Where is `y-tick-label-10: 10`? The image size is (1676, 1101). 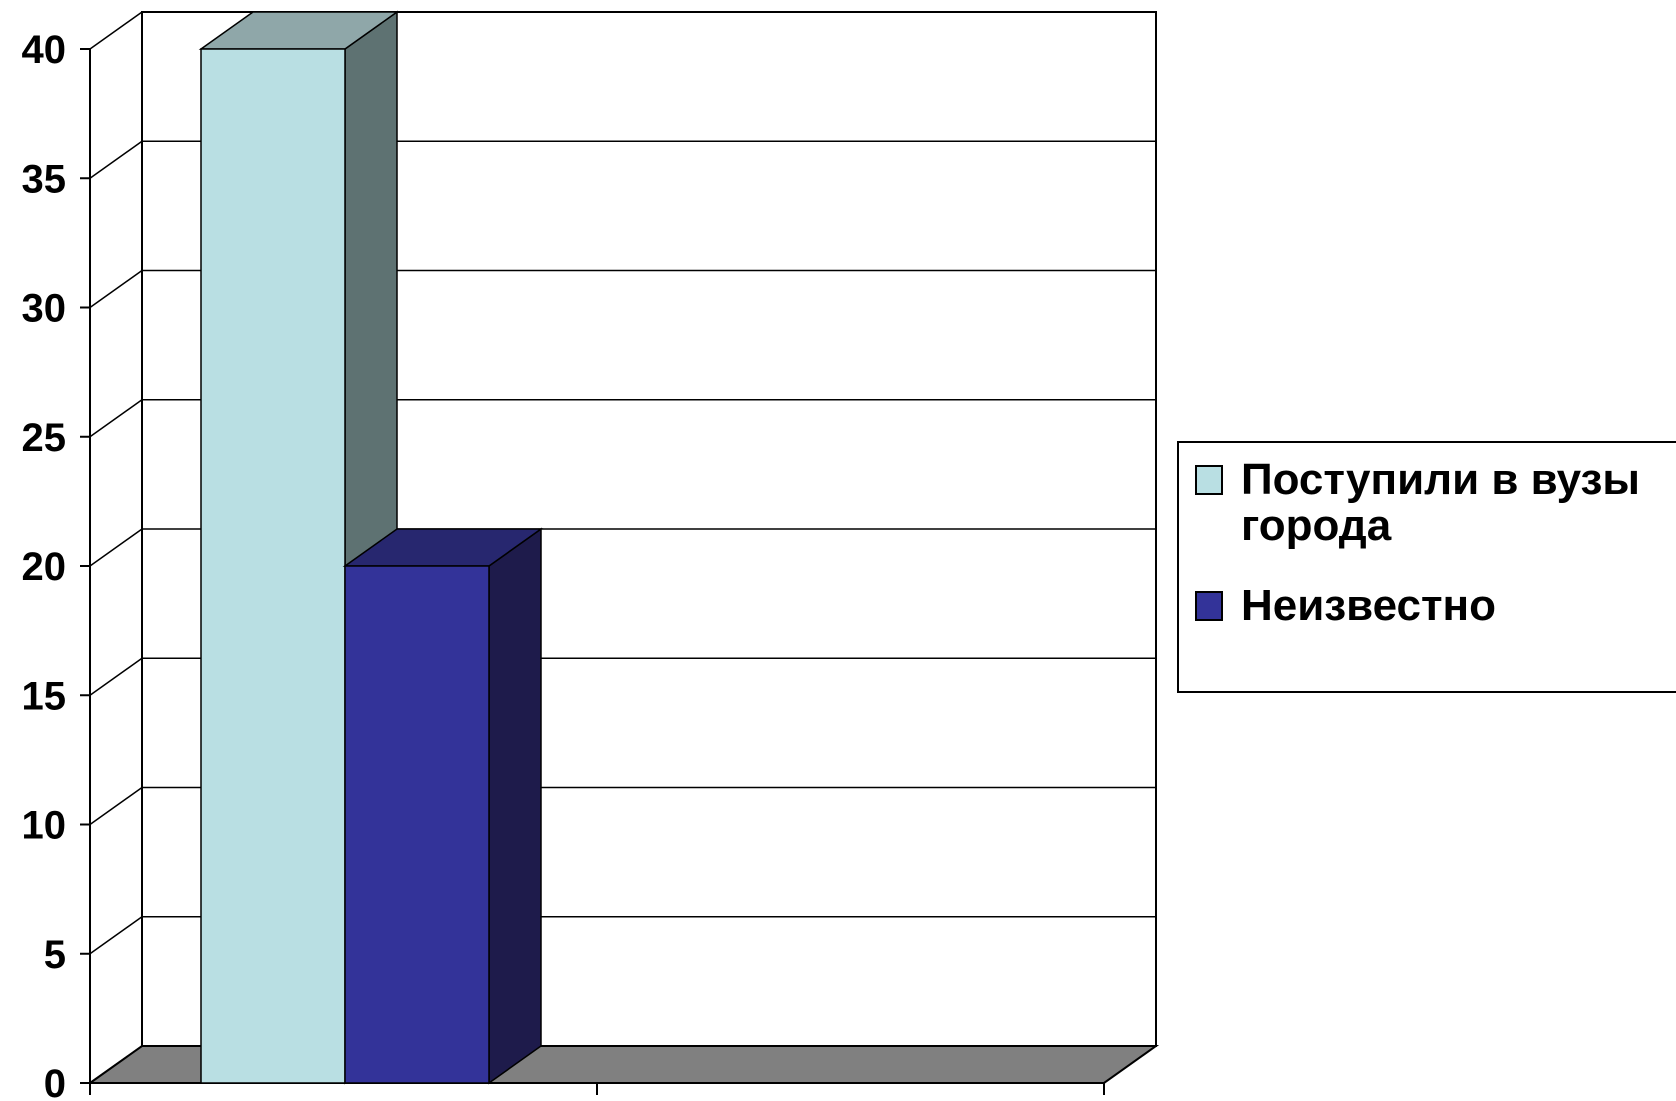 y-tick-label-10: 10 is located at coordinates (44, 826).